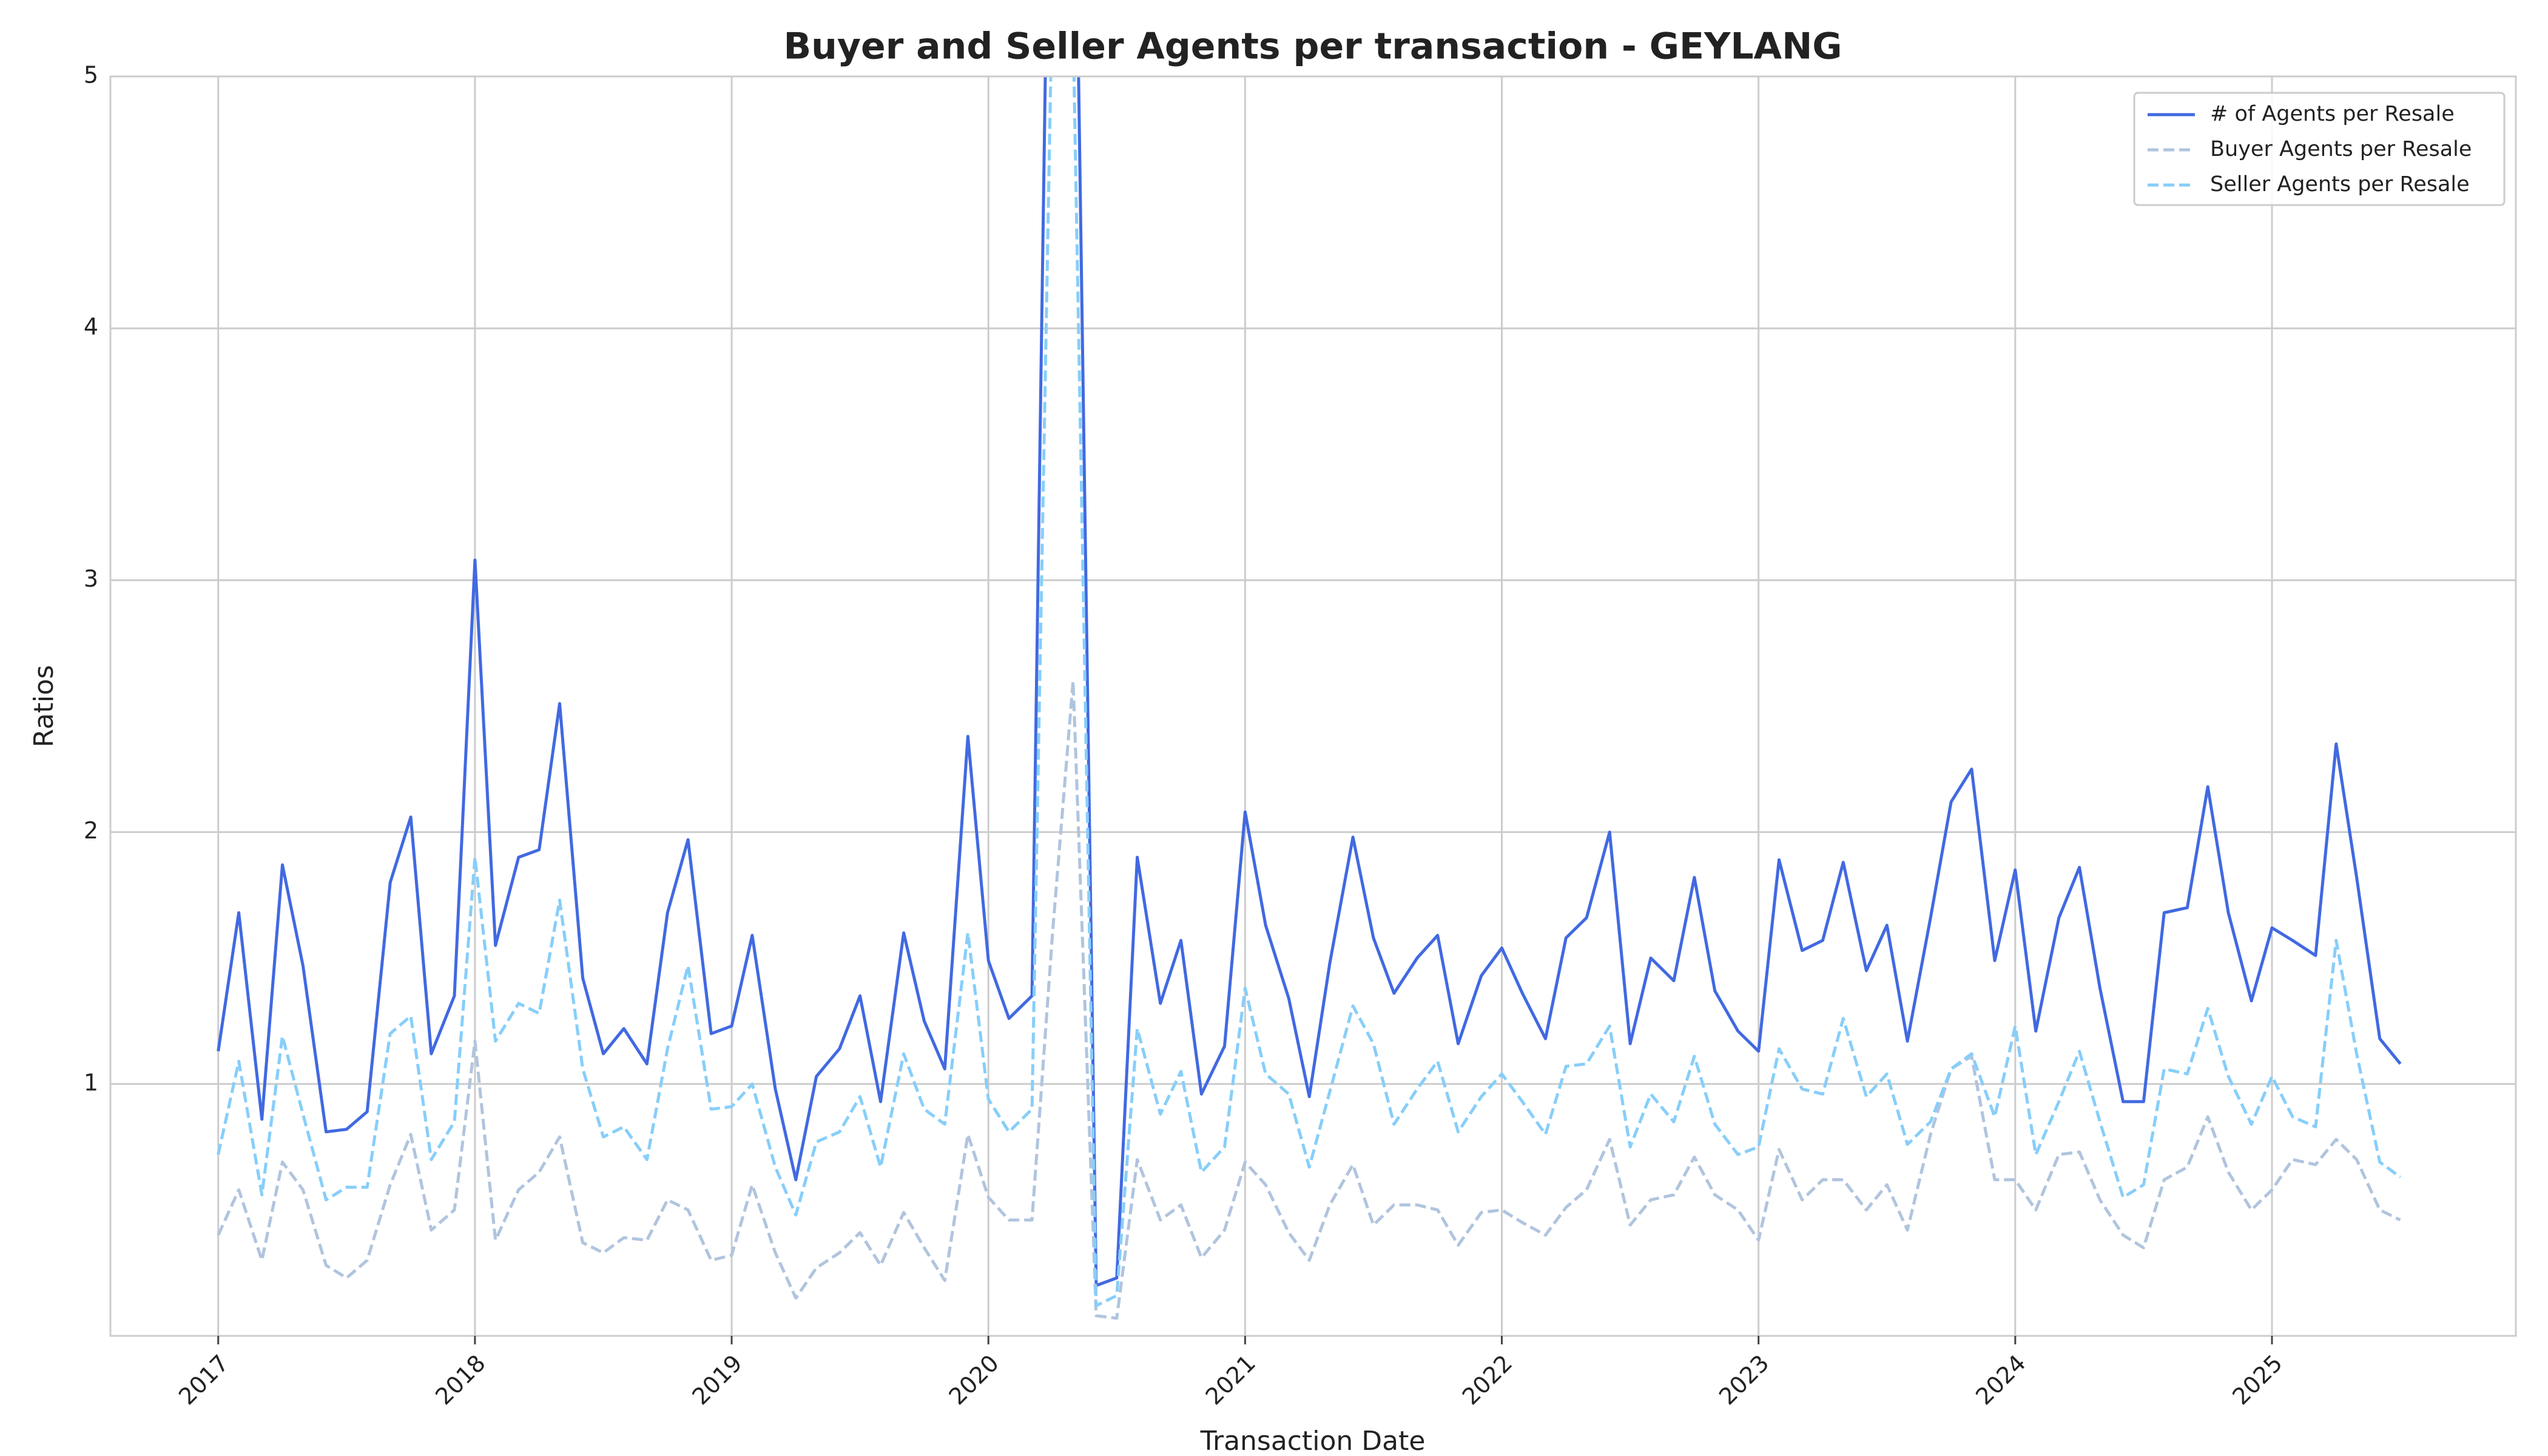 This screenshot has width=2548, height=1456. What do you see at coordinates (91, 830) in the screenshot?
I see `y-tick-label: 2` at bounding box center [91, 830].